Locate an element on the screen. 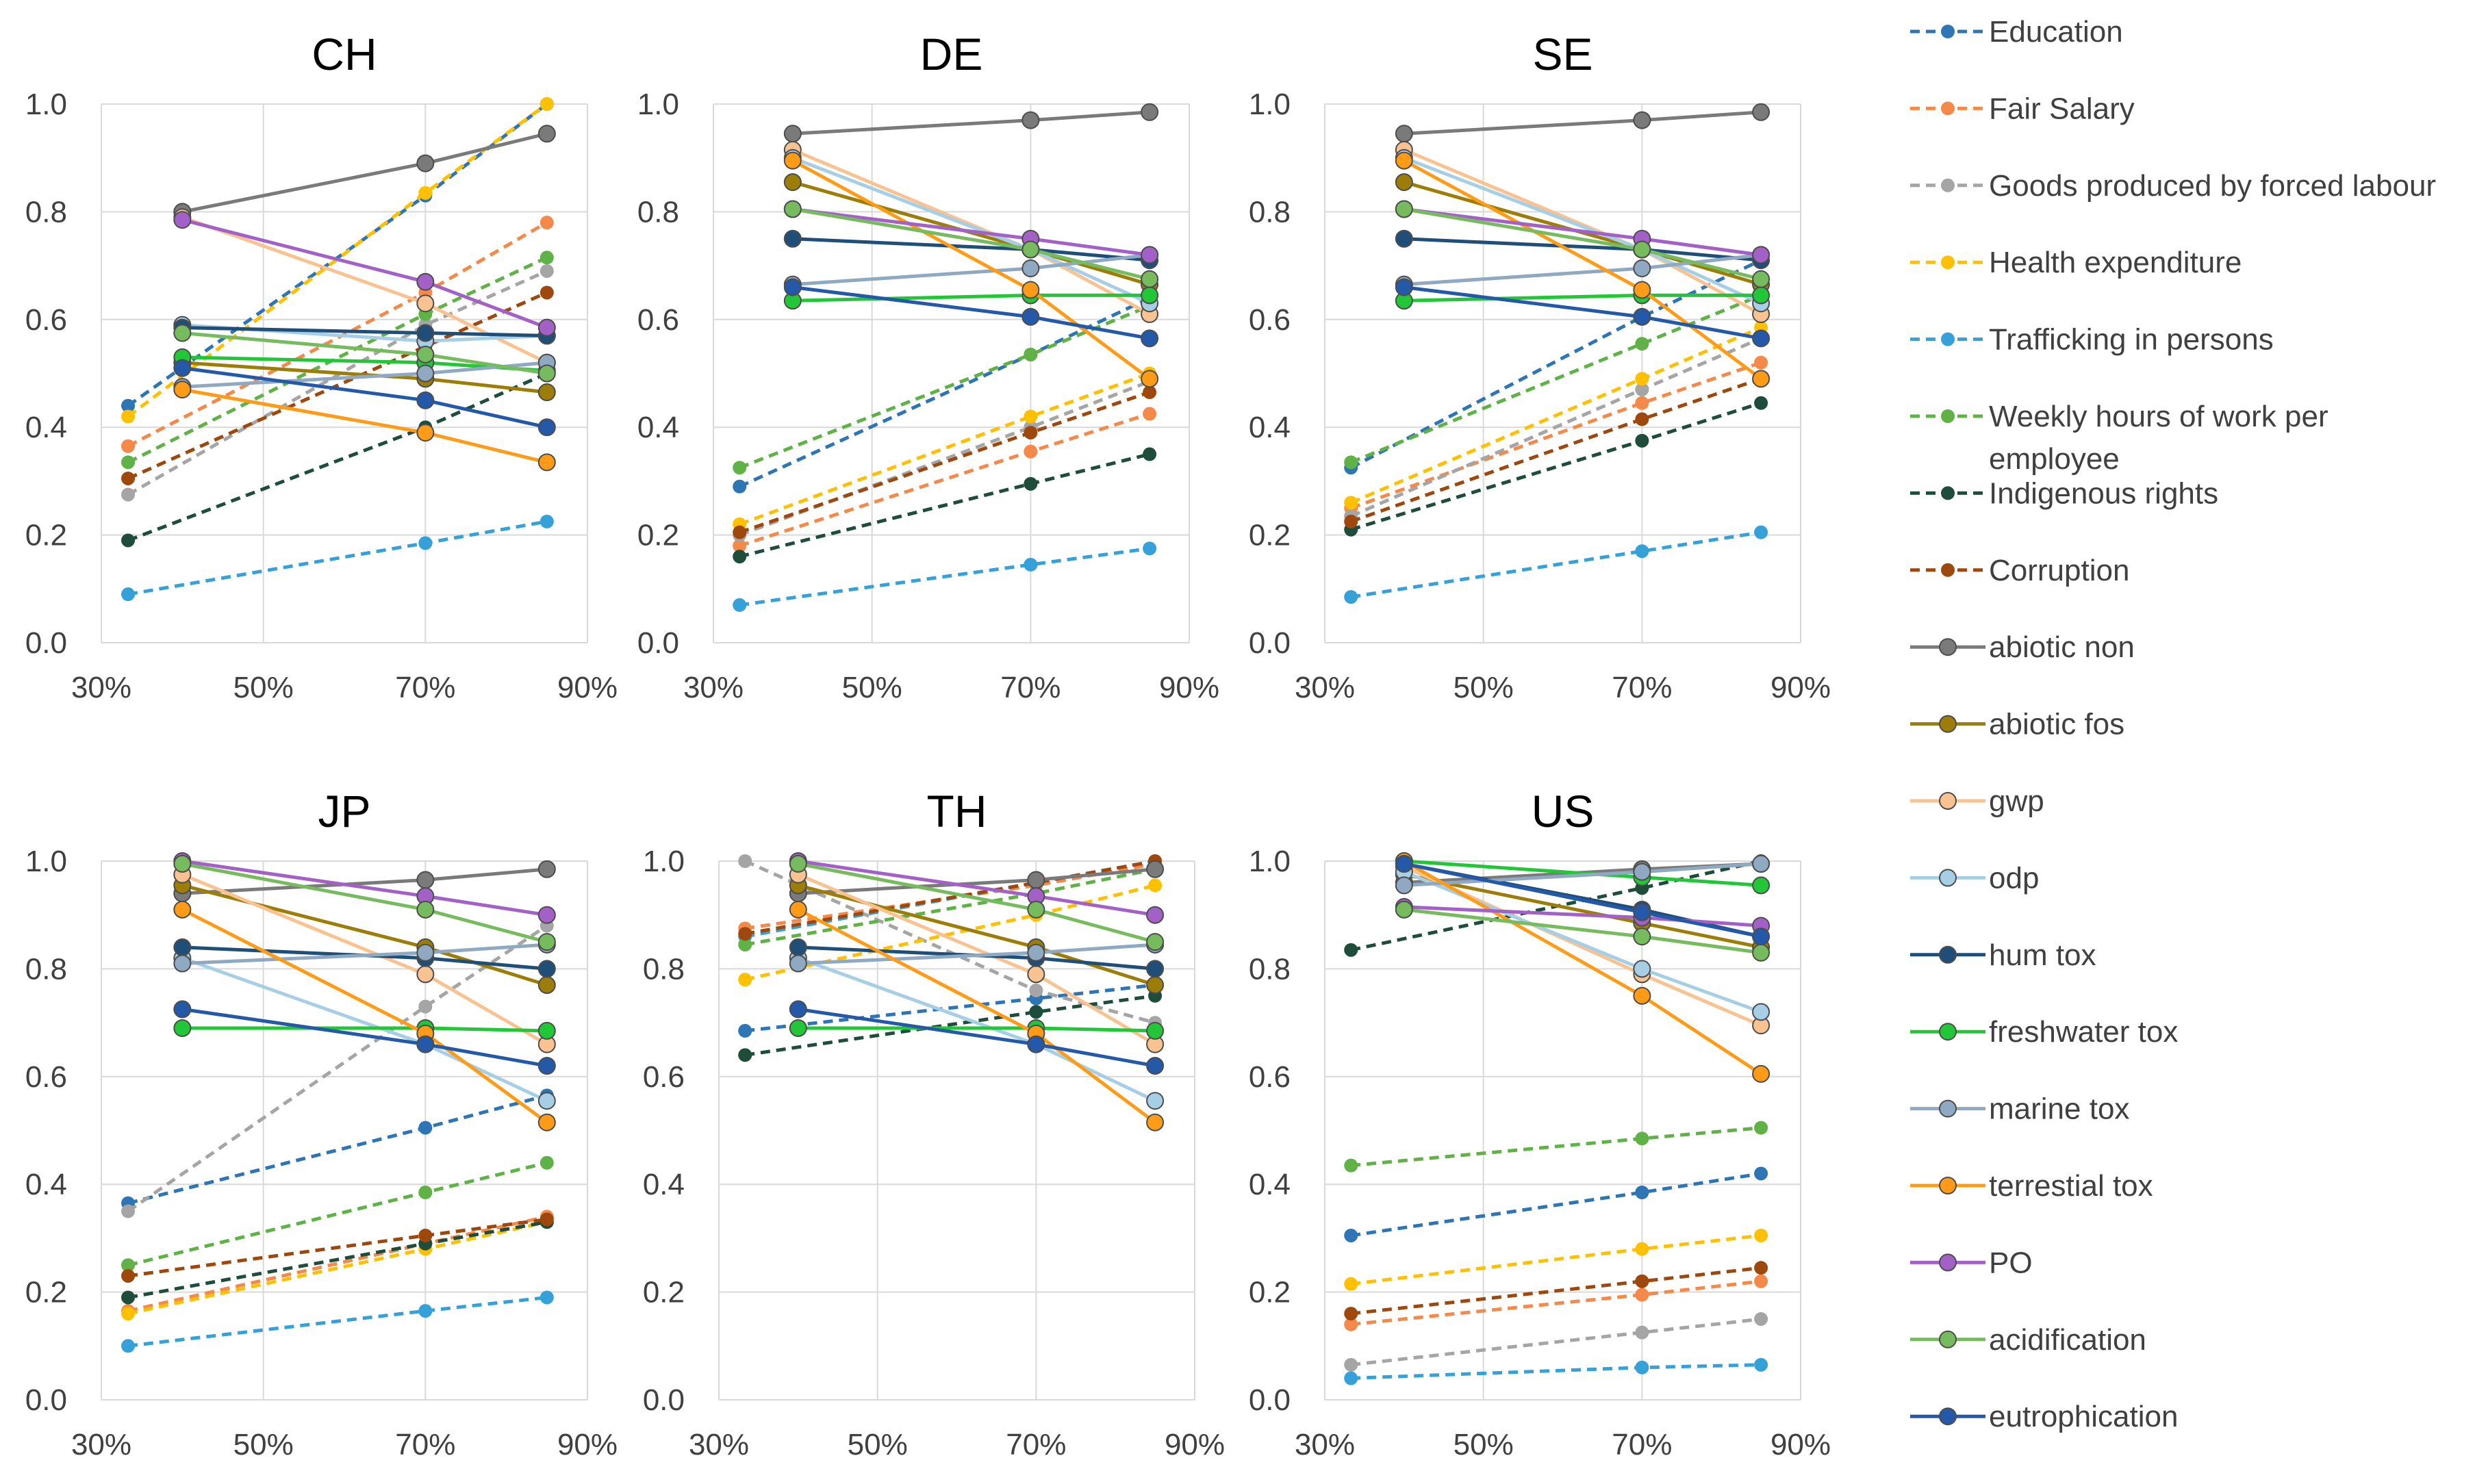  legend-item-corruption: Corruption is located at coordinates (2020, 570).